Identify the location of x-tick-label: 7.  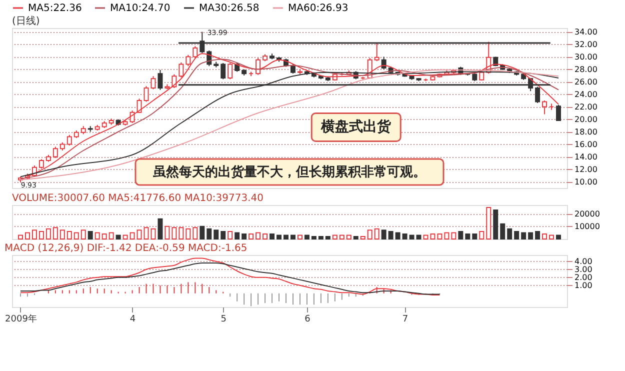
(405, 319).